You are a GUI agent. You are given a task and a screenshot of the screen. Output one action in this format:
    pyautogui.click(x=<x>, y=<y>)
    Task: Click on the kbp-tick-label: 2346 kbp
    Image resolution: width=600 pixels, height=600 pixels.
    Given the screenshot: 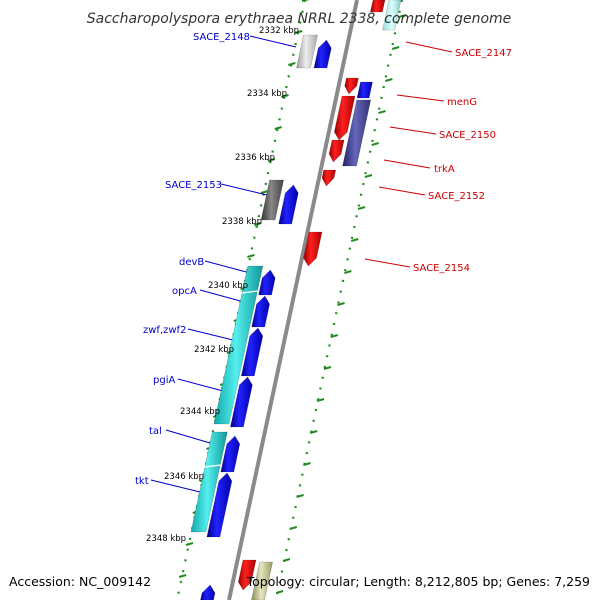 What is the action you would take?
    pyautogui.click(x=184, y=477)
    